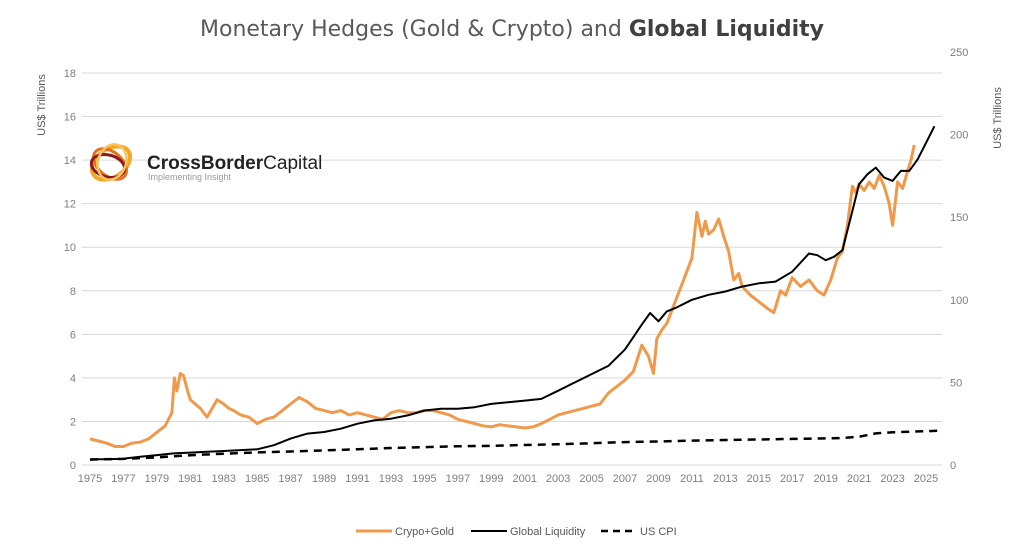 Image resolution: width=1024 pixels, height=551 pixels. Describe the element at coordinates (548, 532) in the screenshot. I see `legend-label-global-liquidity: Global Liquidity` at that location.